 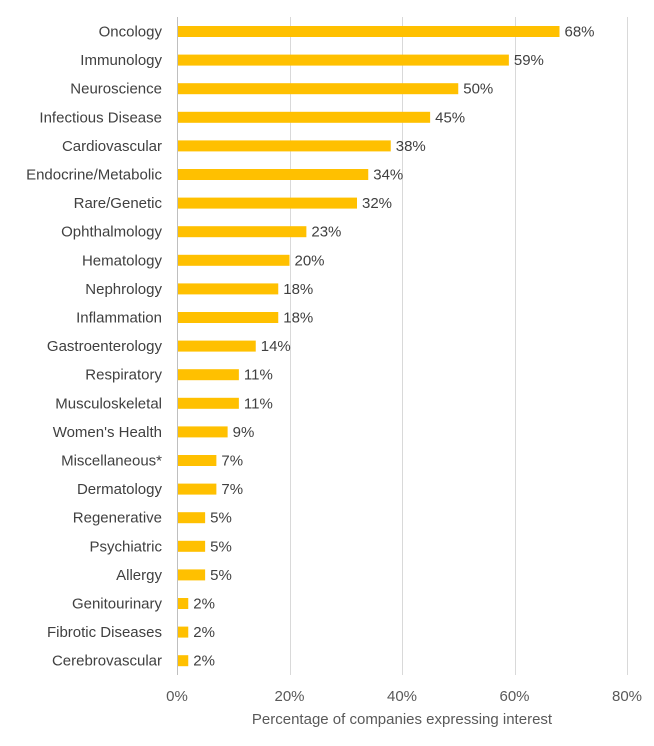 What do you see at coordinates (627, 696) in the screenshot?
I see `x-tick-label: 80%` at bounding box center [627, 696].